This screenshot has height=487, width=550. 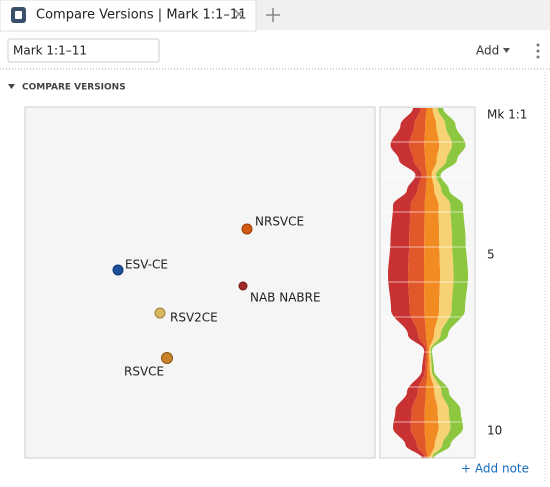 I want to click on version-label: RSV2CE, so click(x=194, y=318).